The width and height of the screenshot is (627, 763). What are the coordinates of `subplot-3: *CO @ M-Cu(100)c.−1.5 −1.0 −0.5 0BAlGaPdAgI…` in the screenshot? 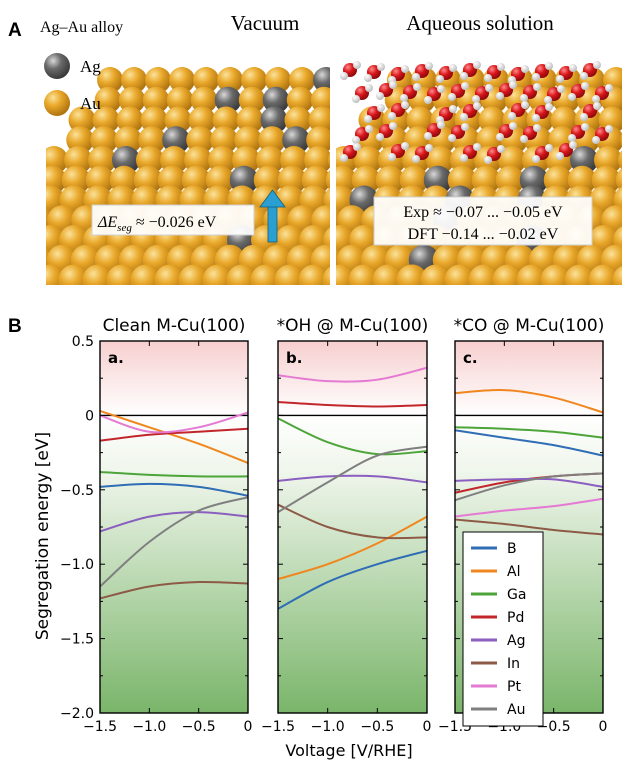 It's located at (522, 525).